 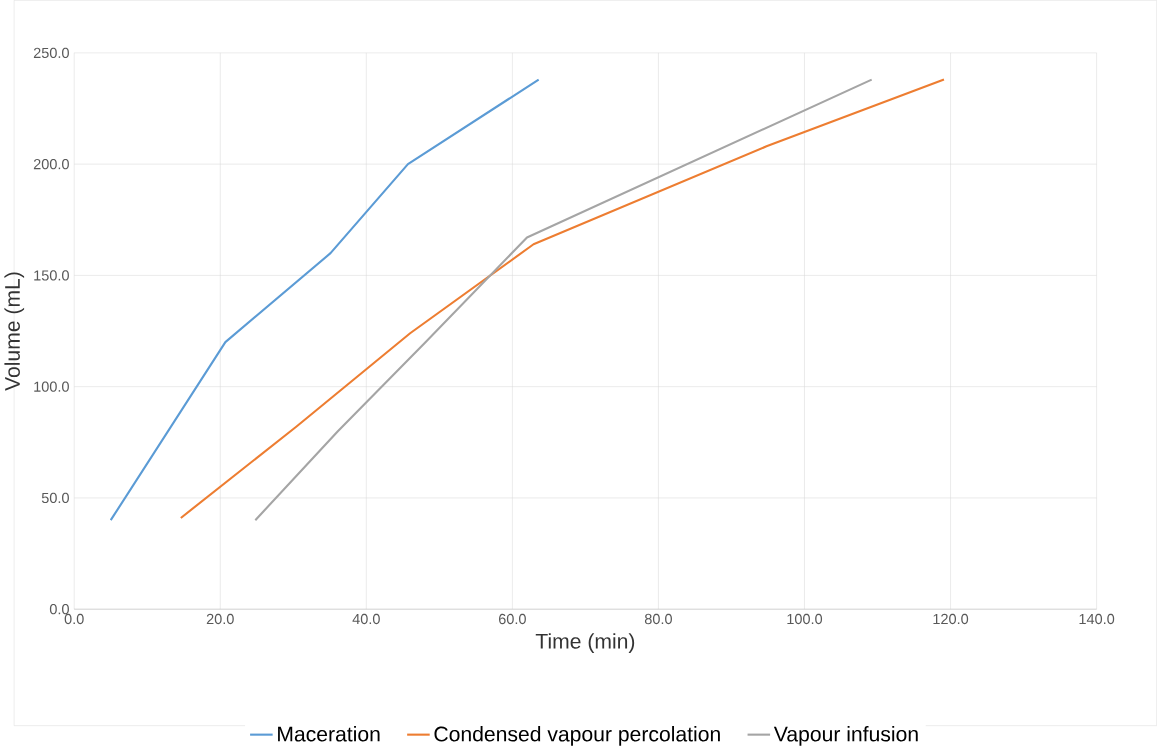 What do you see at coordinates (51, 387) in the screenshot?
I see `y-tick-label: 100.0` at bounding box center [51, 387].